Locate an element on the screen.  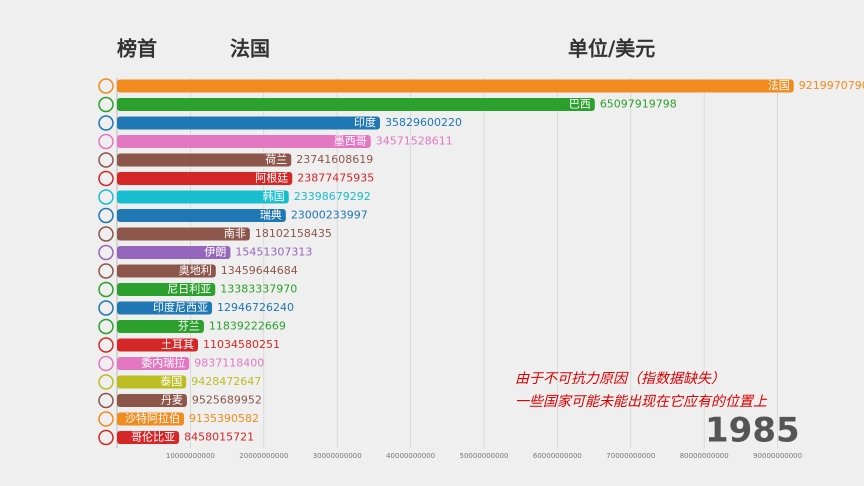
value-label: 9837118400 is located at coordinates (229, 363).